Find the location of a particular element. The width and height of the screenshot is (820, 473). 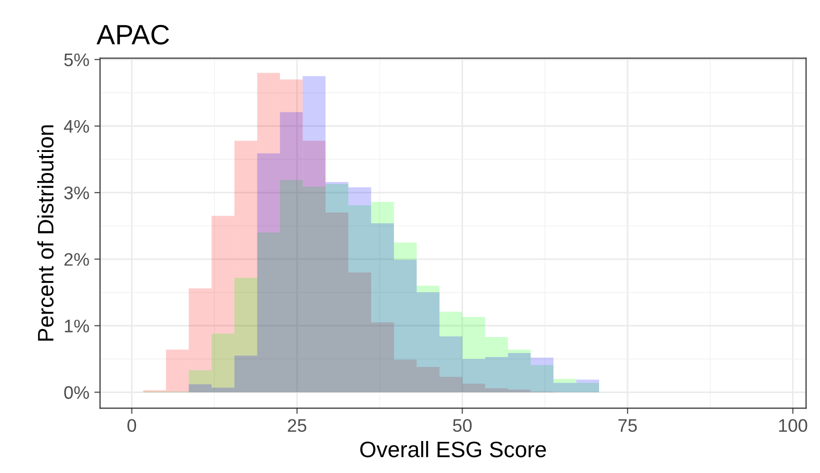

y-tick-label: 3% is located at coordinates (76, 193).